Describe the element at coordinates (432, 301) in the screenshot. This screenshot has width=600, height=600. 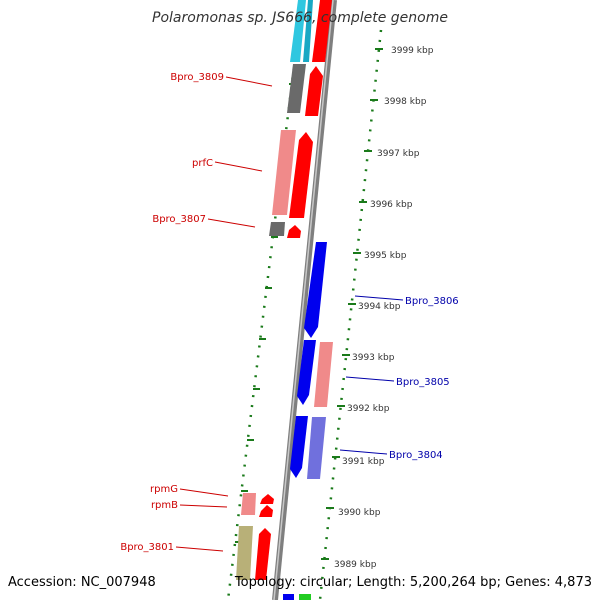
I see `gene-label-bpro-3806: Bpro_3806` at that location.